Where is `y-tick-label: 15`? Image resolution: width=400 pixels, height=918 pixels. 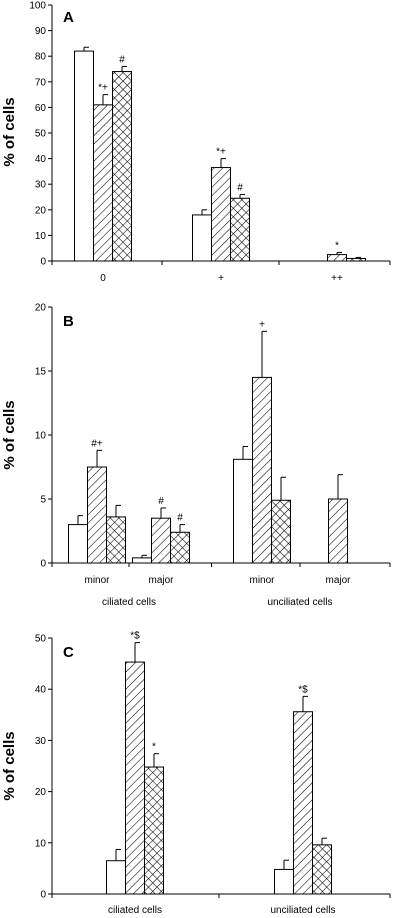
y-tick-label: 15 is located at coordinates (41, 372).